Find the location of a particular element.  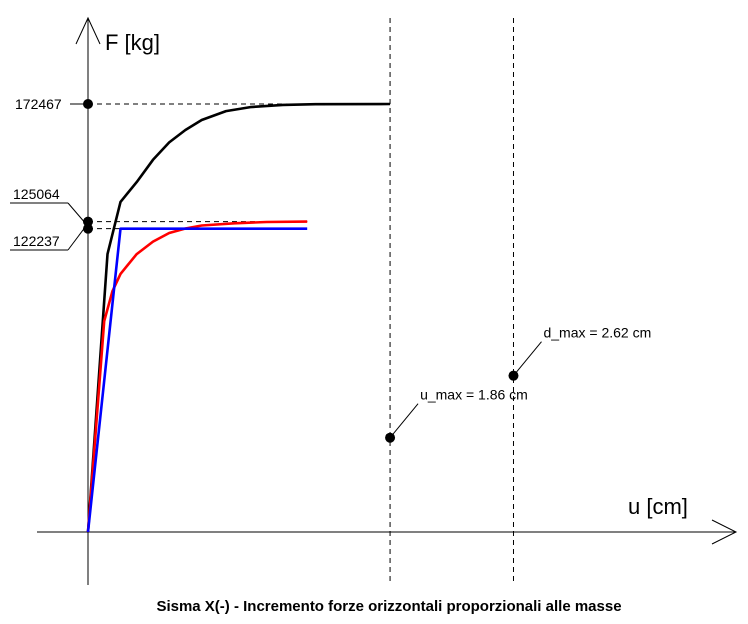

y-axis-arrow is located at coordinates (88, 30).